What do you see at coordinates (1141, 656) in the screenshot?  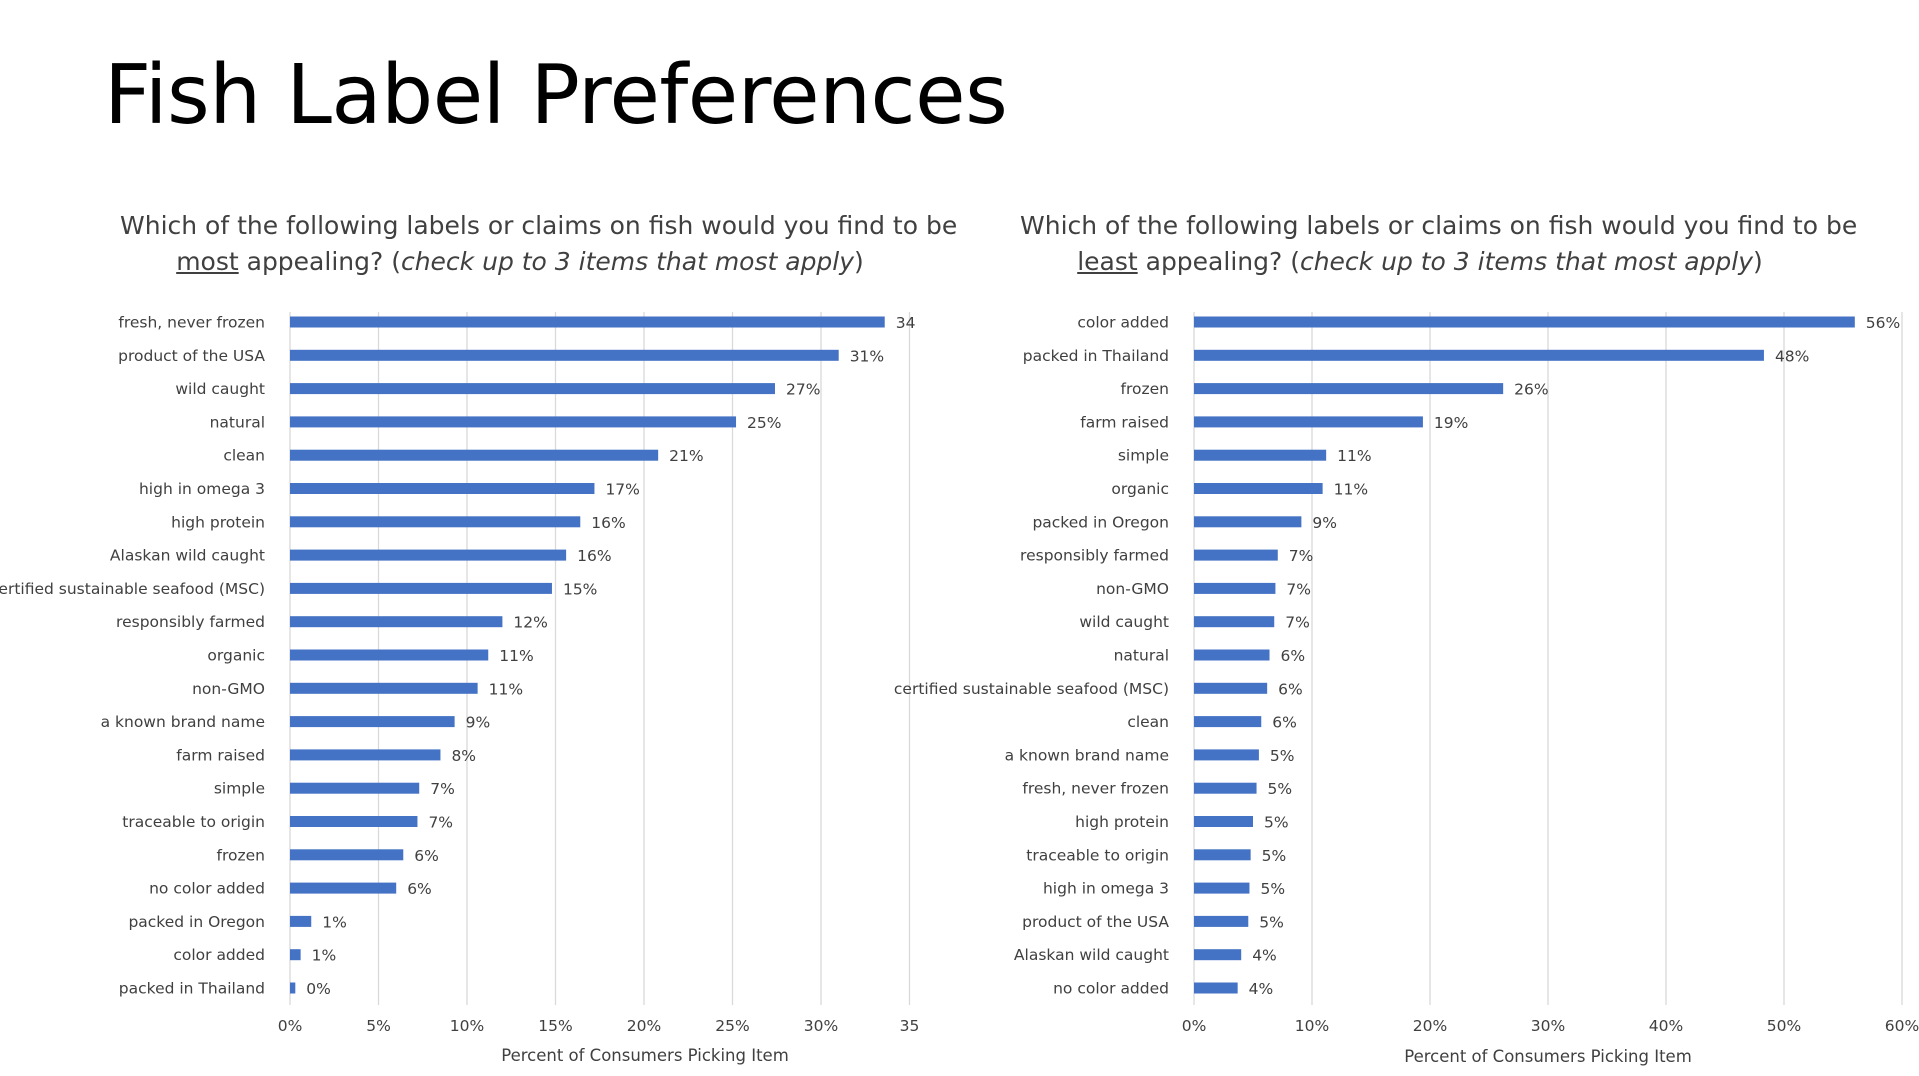 I see `category-label: natural` at bounding box center [1141, 656].